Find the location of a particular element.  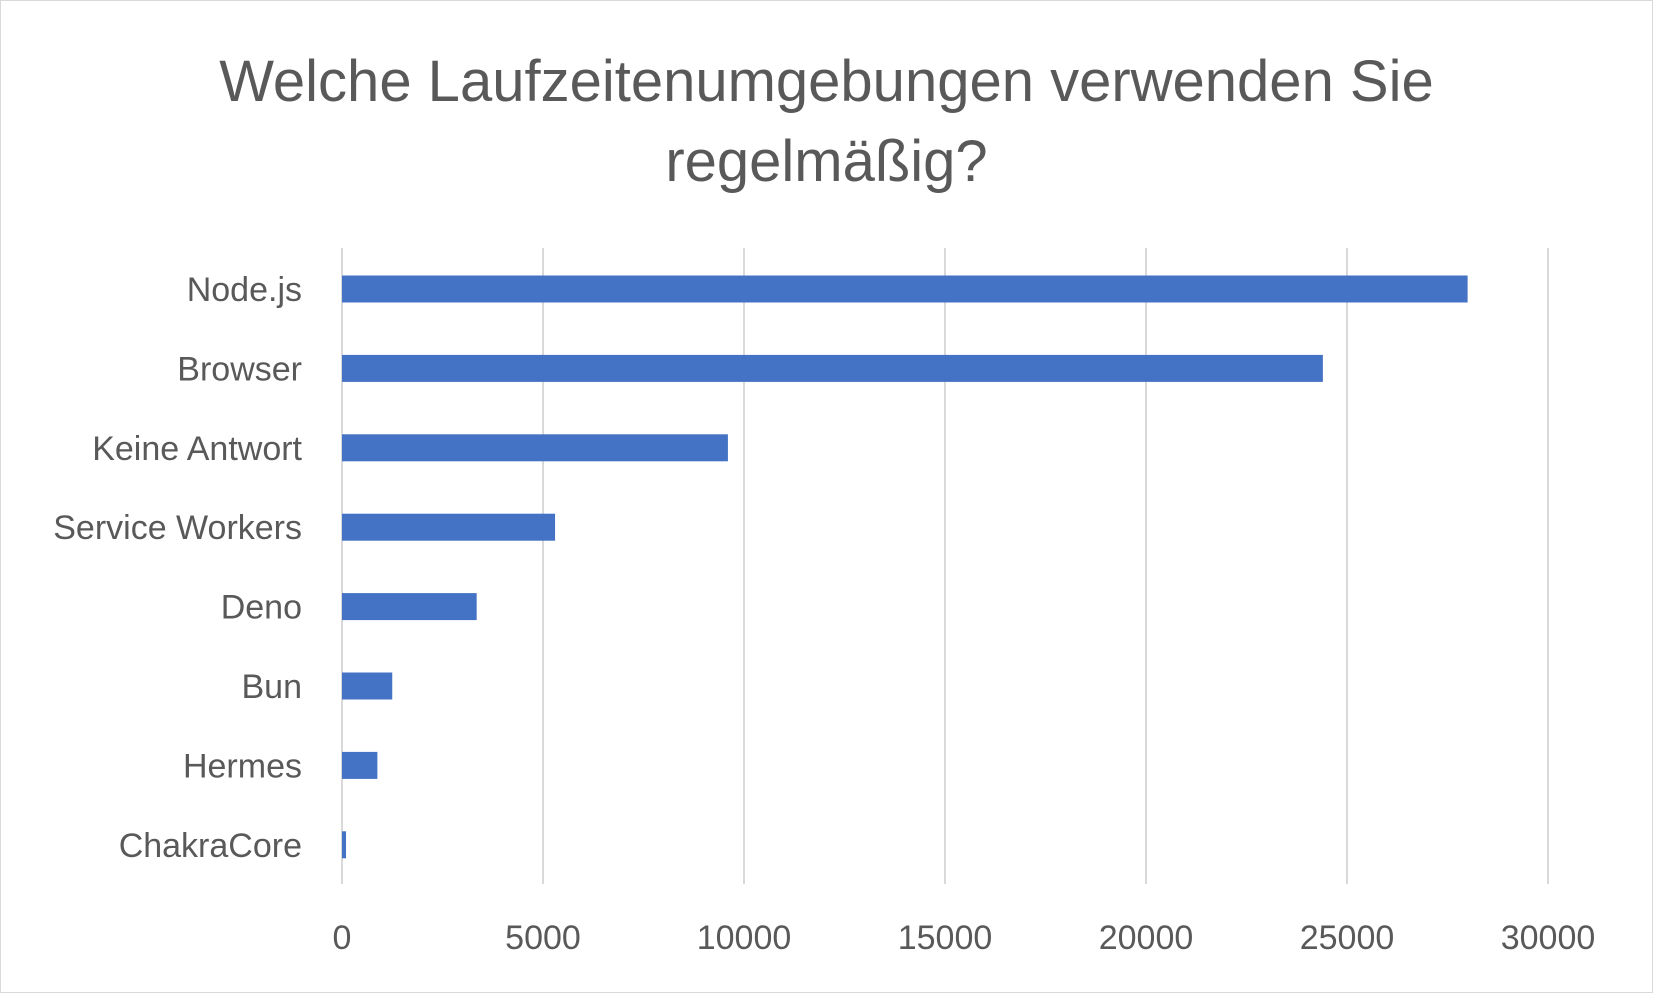

category-label: Deno is located at coordinates (261, 608).